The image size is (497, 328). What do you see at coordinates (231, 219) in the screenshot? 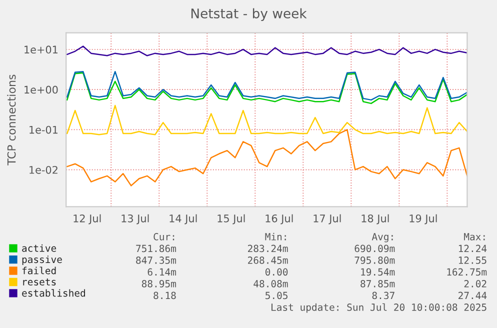
I see `x-tick-label: 15 Jul` at bounding box center [231, 219].